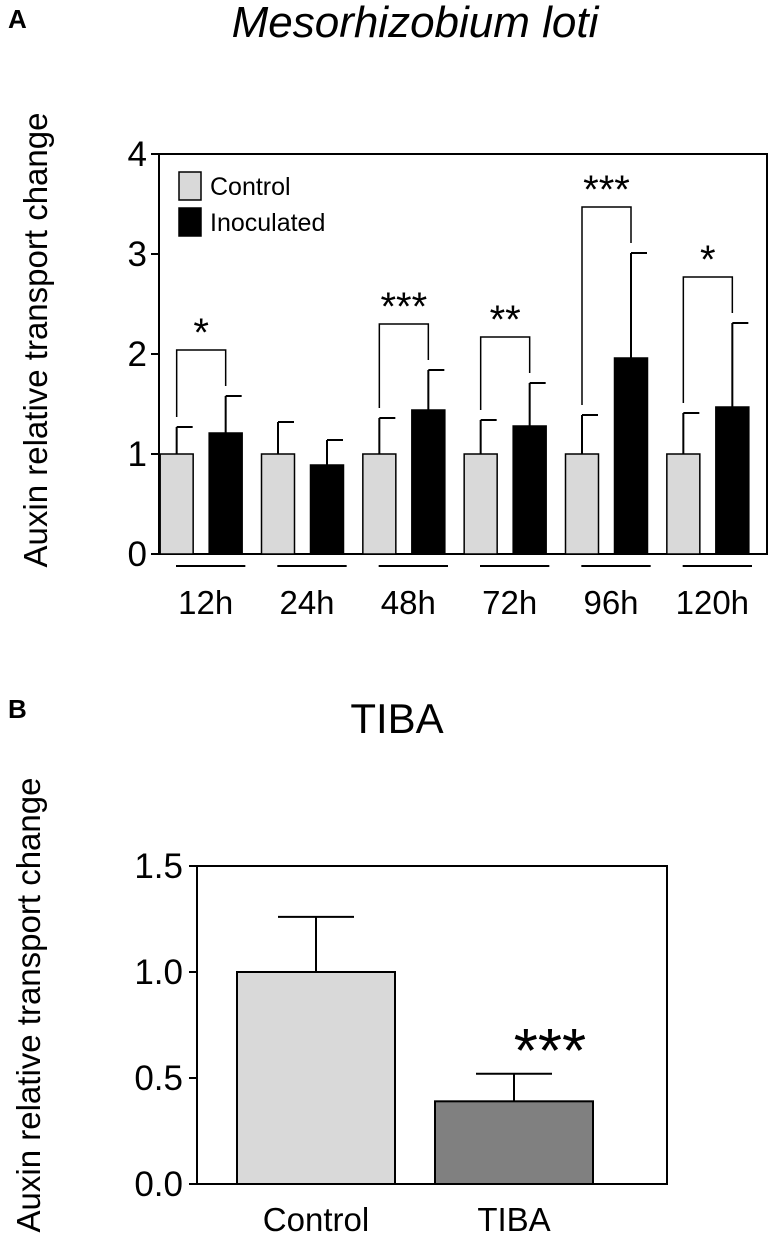 The width and height of the screenshot is (782, 1247). I want to click on chart-b-title: TIBA, so click(396, 718).